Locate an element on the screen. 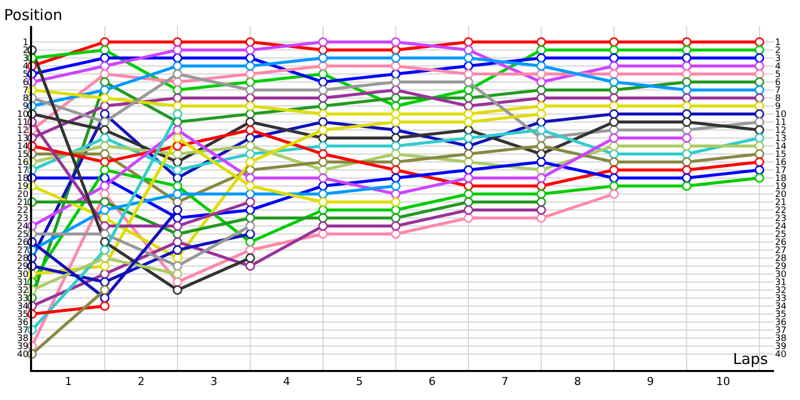  x-tick-label: 6 is located at coordinates (432, 381).